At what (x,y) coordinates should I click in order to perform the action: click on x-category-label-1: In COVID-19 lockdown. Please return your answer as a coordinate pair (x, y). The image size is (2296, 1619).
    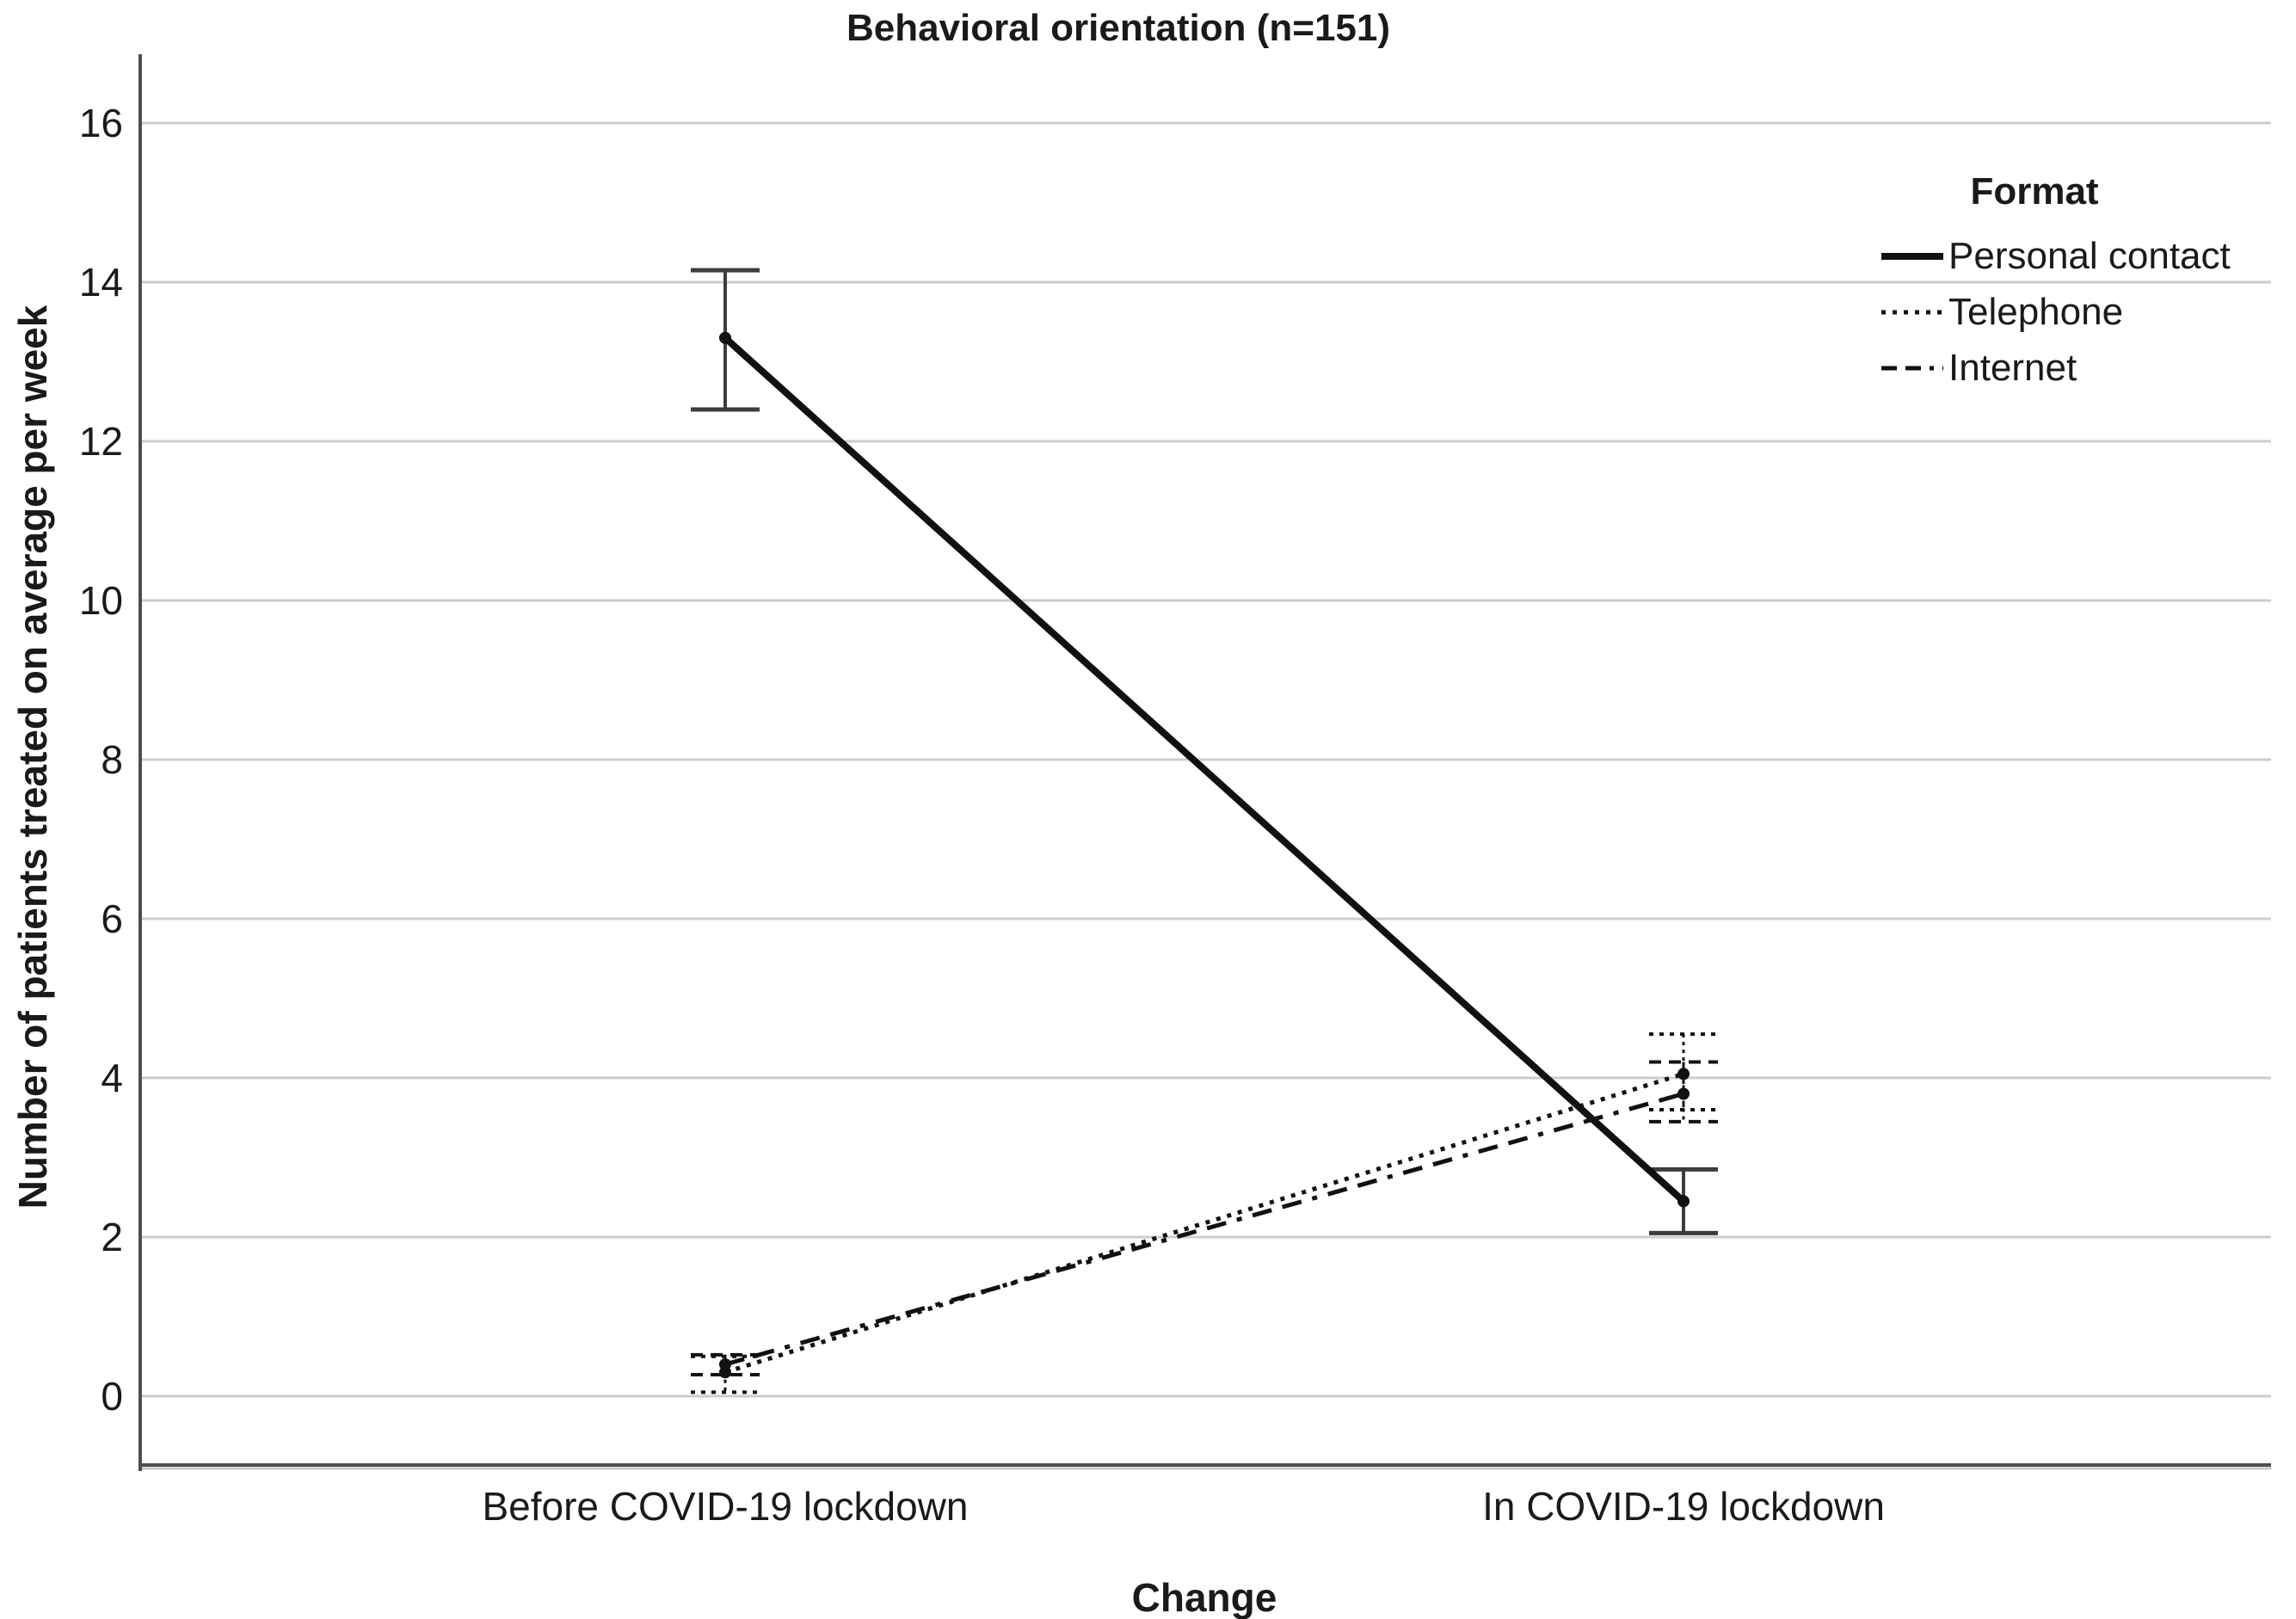
    Looking at the image, I should click on (1684, 1507).